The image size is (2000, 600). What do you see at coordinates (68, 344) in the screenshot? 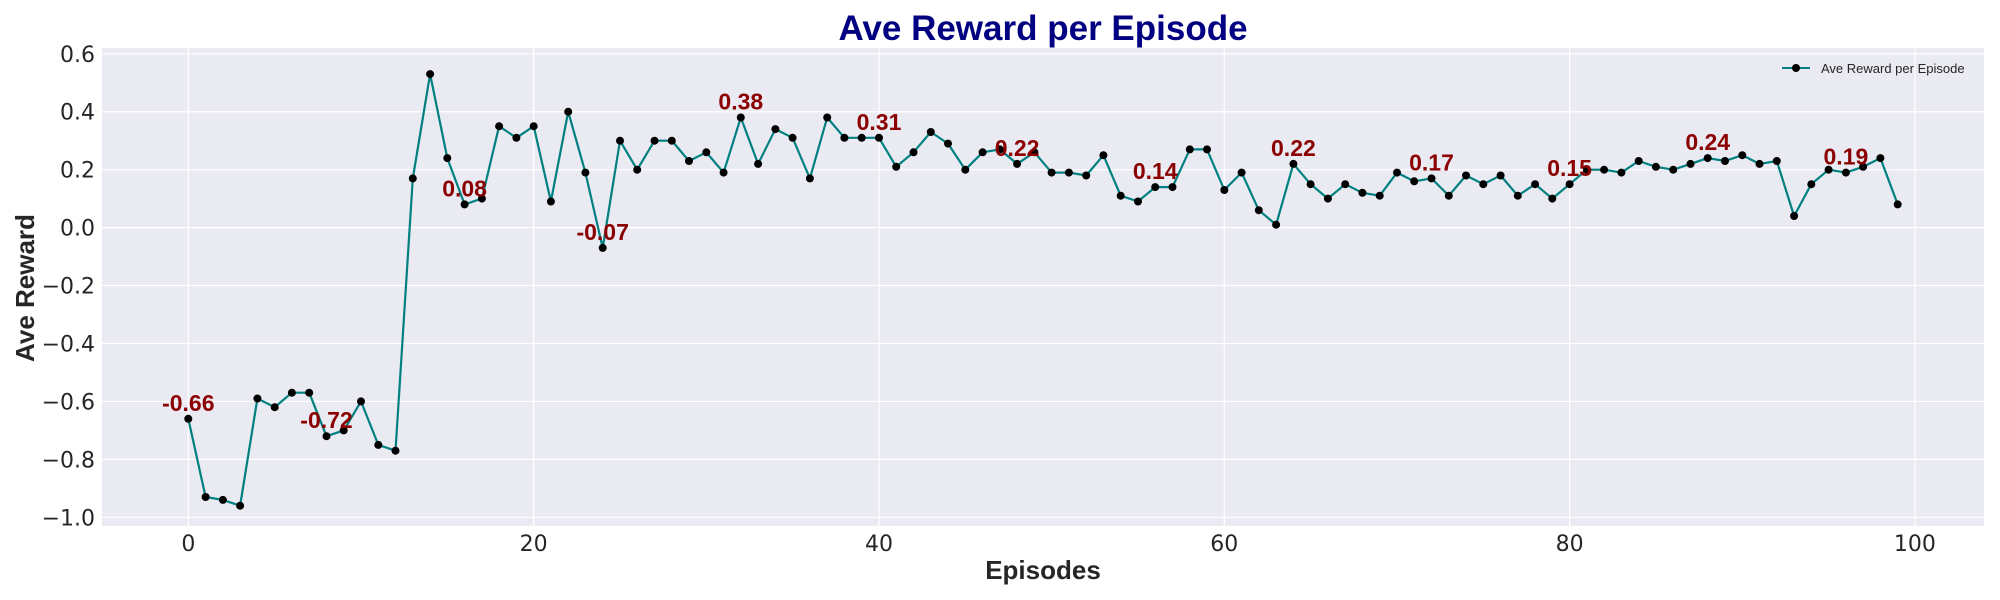
I see `y-tick-label: −0.4` at bounding box center [68, 344].